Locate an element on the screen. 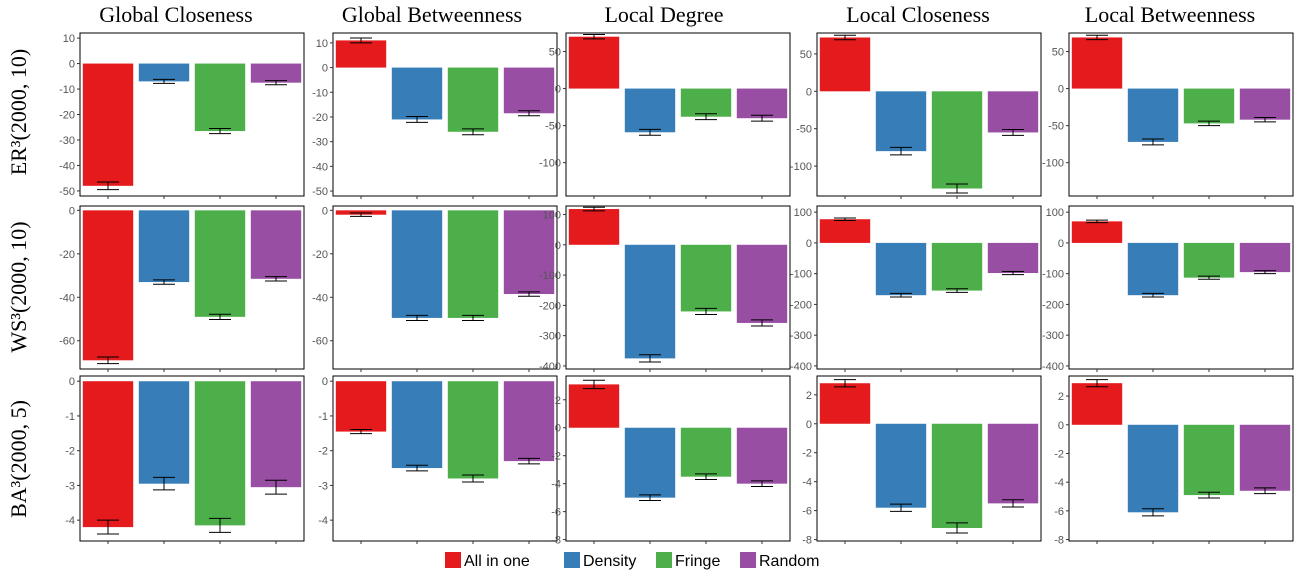  y-tick-label: -300 is located at coordinates (801, 336).